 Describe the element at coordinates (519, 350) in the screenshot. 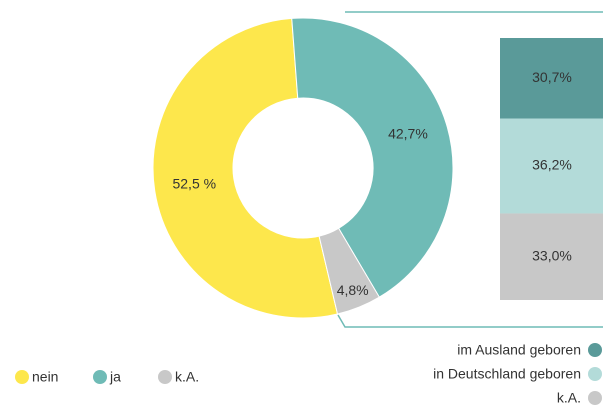

I see `legend-label: im Ausland geboren` at that location.